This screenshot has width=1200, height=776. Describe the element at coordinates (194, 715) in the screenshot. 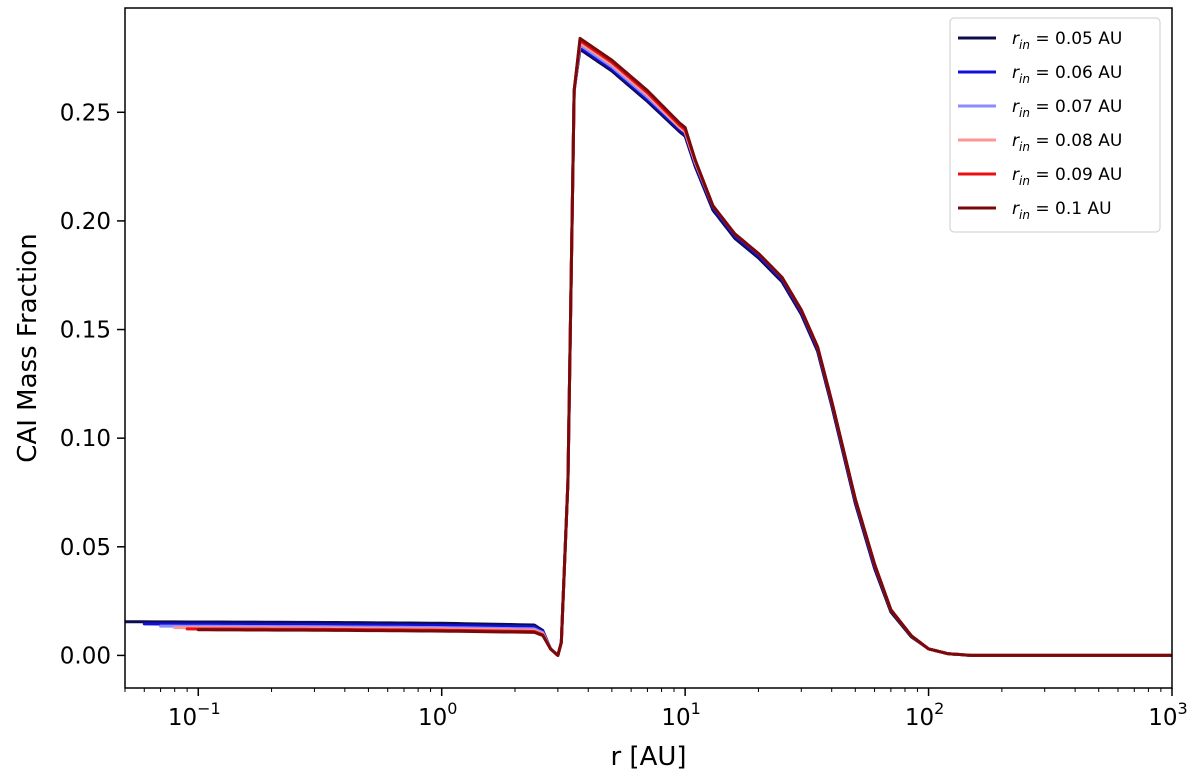

I see `x-tick-label: 10⁻¹` at that location.